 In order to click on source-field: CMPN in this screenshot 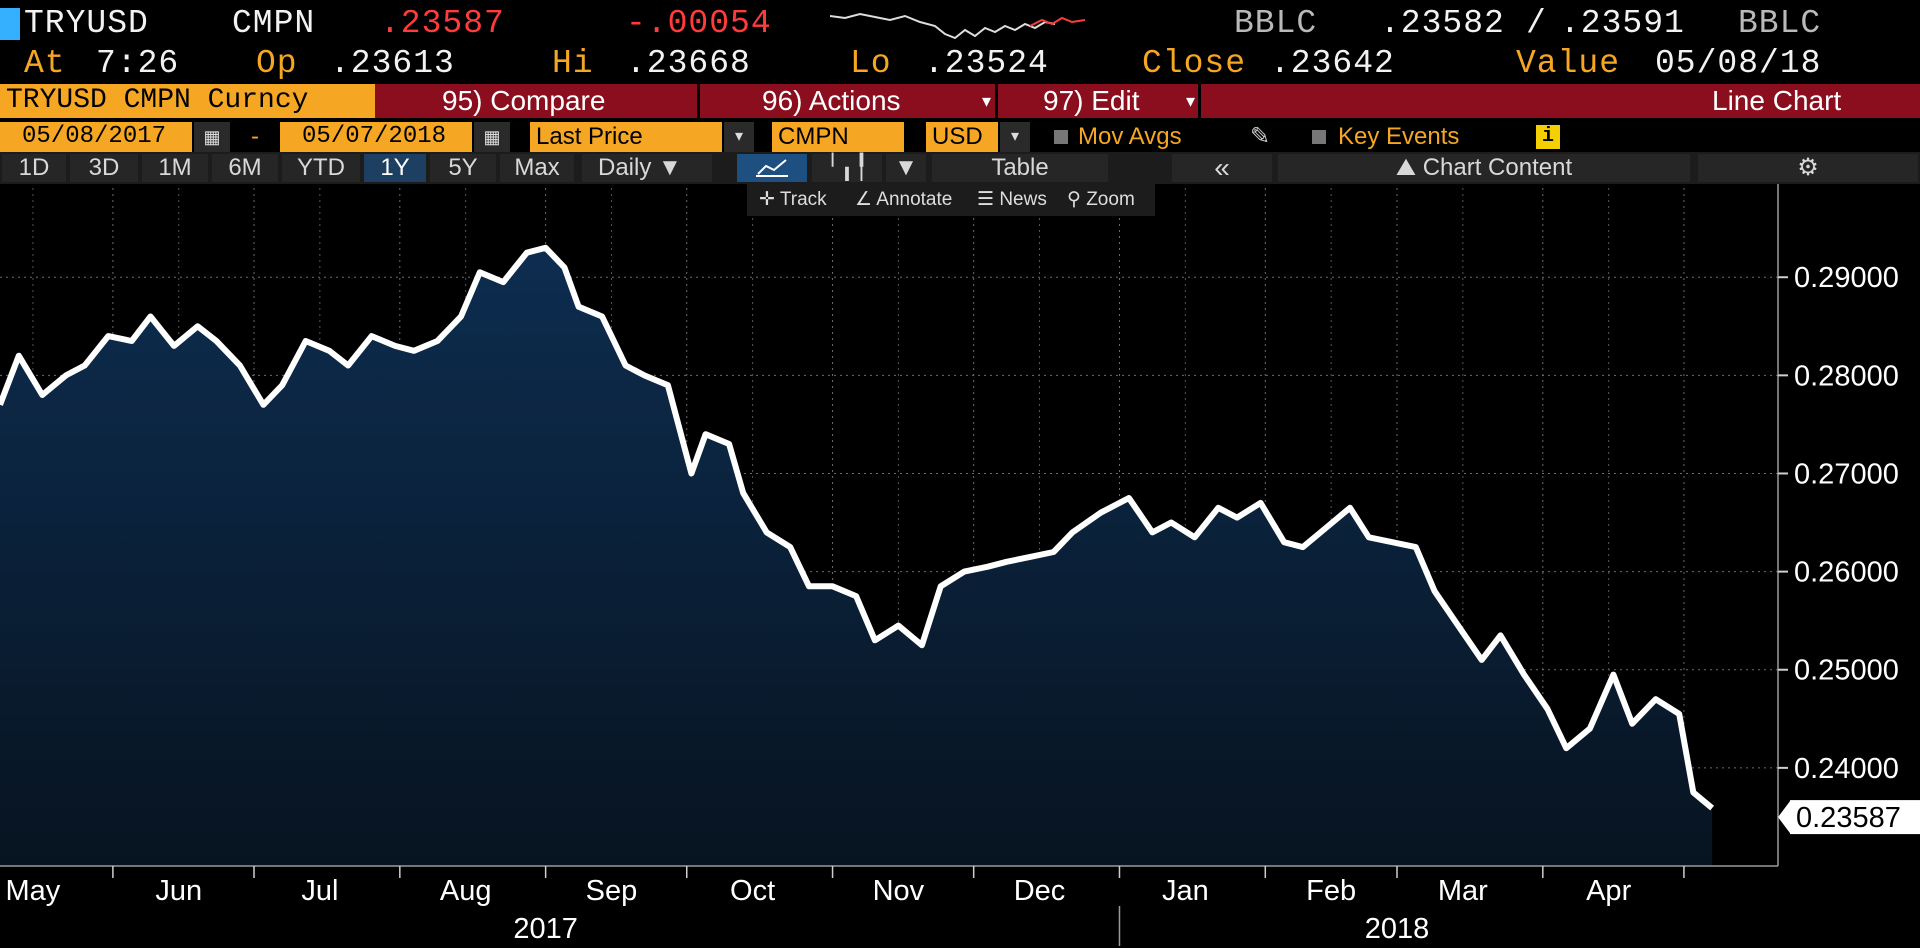, I will do `click(838, 137)`.